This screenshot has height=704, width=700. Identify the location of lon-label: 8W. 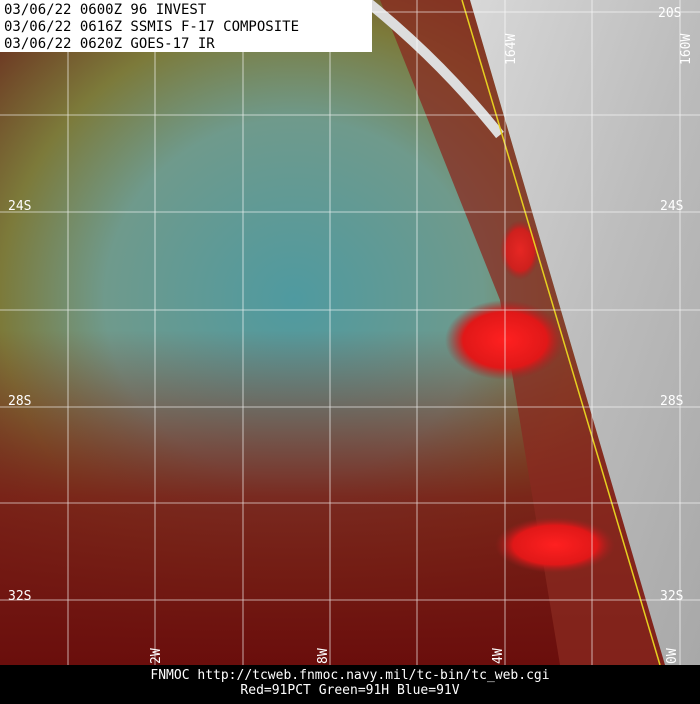
(323, 656).